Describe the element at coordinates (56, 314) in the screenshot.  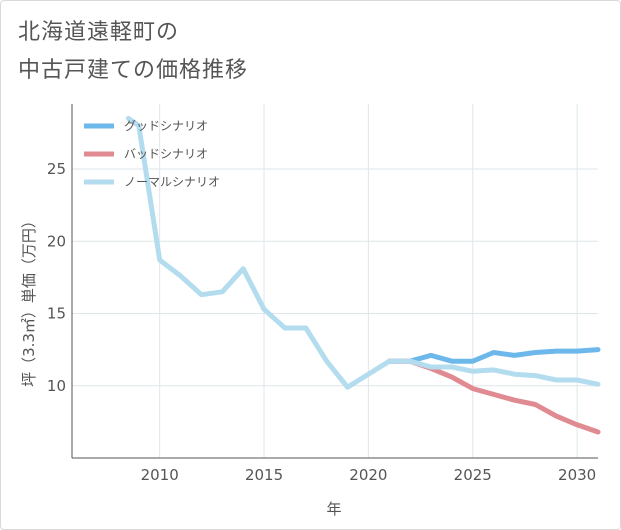
I see `y-tick-label-15: 15` at that location.